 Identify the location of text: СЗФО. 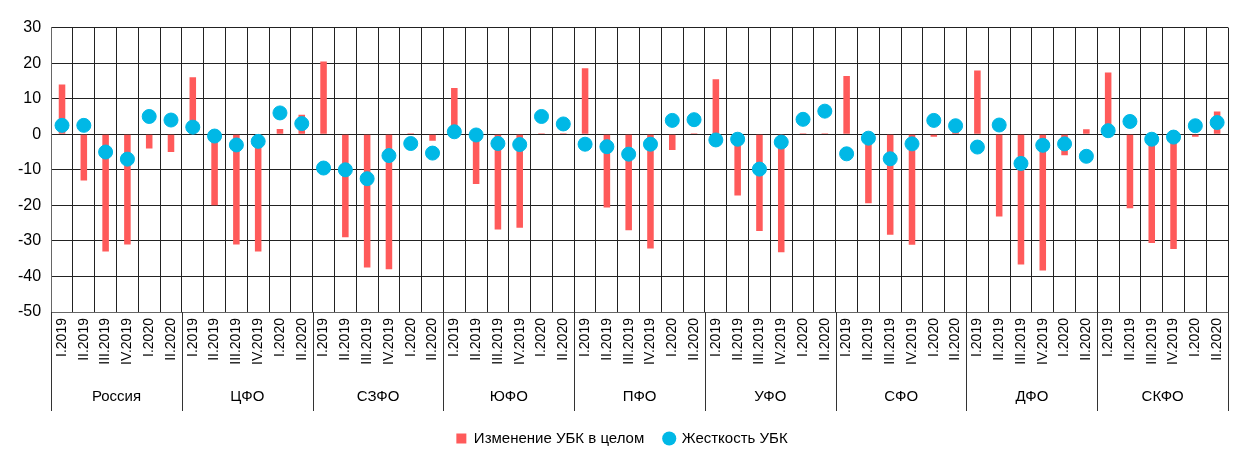
(378, 396).